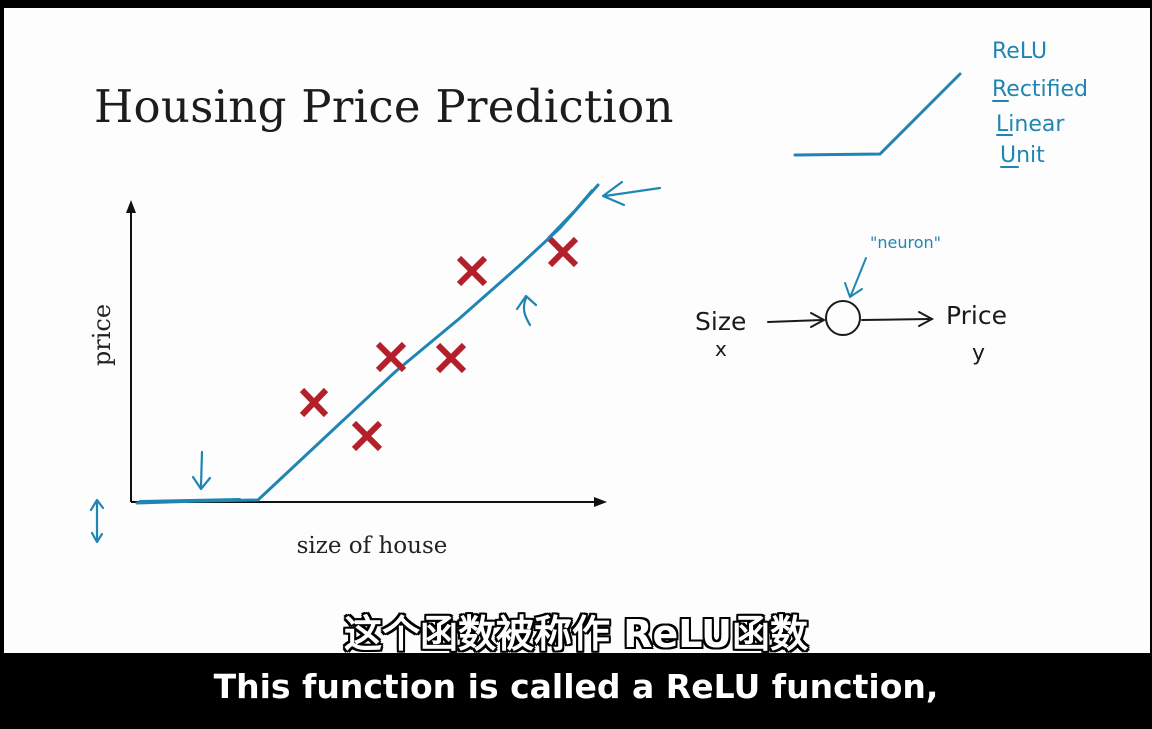  Describe the element at coordinates (1040, 103) in the screenshot. I see `relu-definition: ReLU Rectified Linear Unit` at that location.